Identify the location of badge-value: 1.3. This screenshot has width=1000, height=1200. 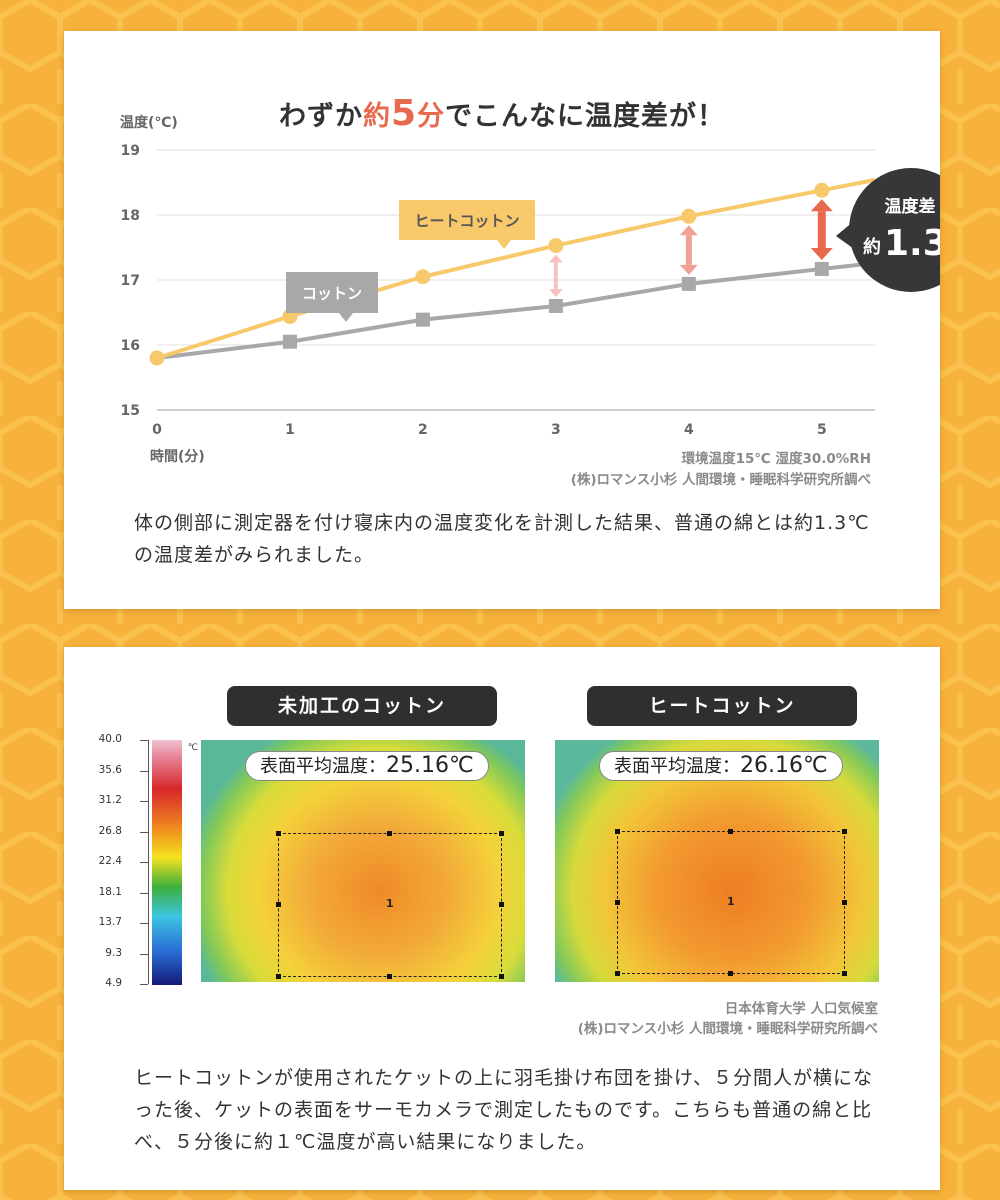
(912, 243).